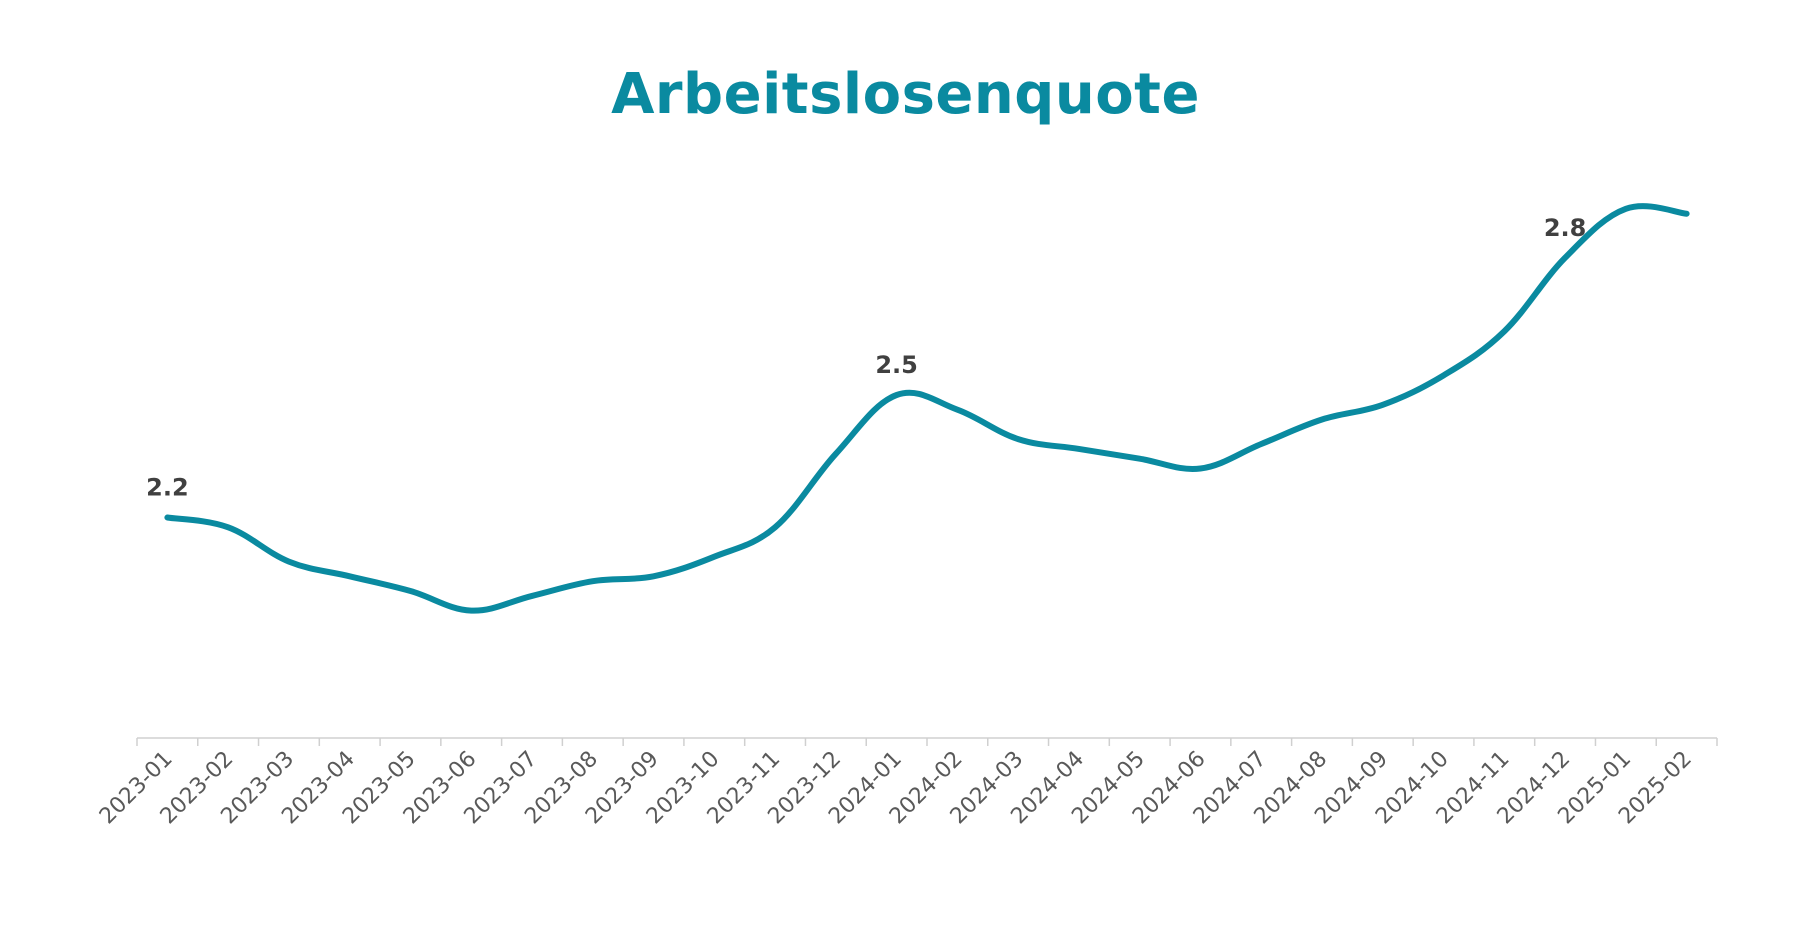 The image size is (1811, 938). What do you see at coordinates (167, 488) in the screenshot?
I see `data-label: 2.2` at bounding box center [167, 488].